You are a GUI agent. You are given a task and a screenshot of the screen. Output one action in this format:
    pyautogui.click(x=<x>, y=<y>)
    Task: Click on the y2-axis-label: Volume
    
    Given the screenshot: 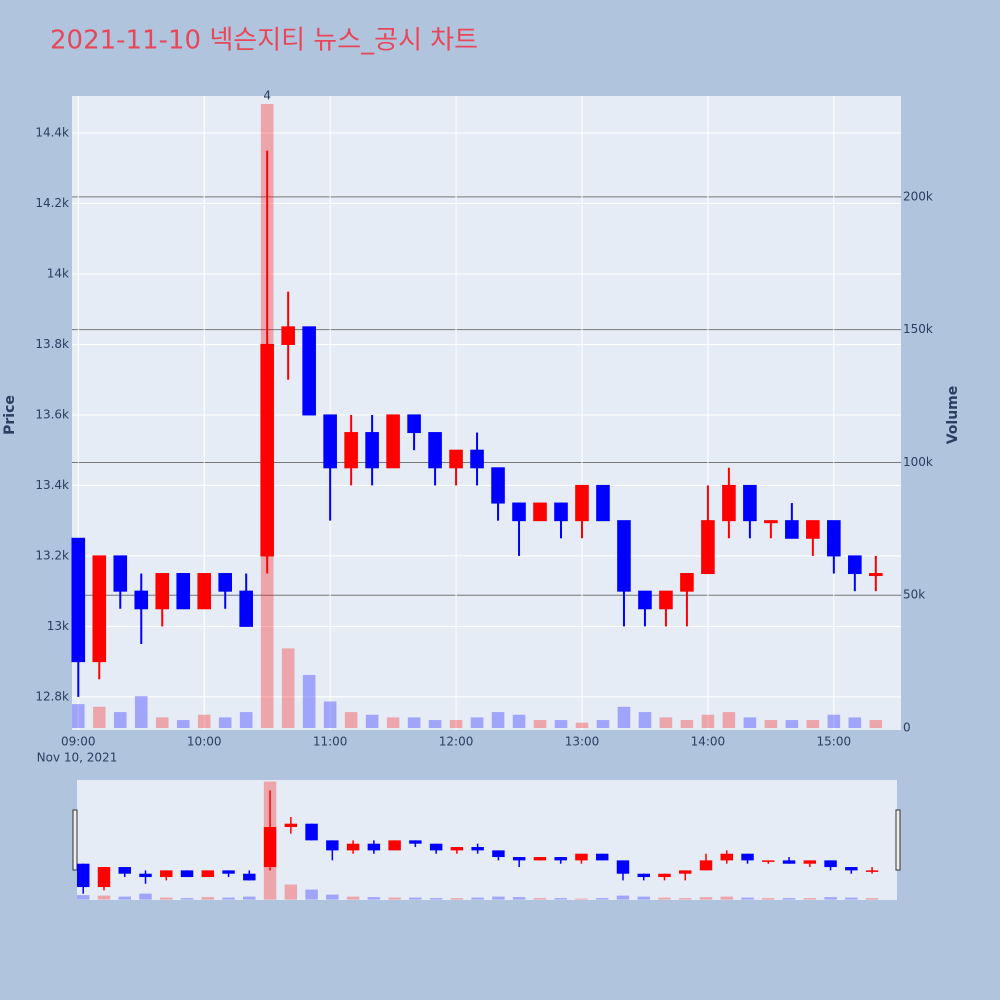 What is the action you would take?
    pyautogui.click(x=953, y=415)
    